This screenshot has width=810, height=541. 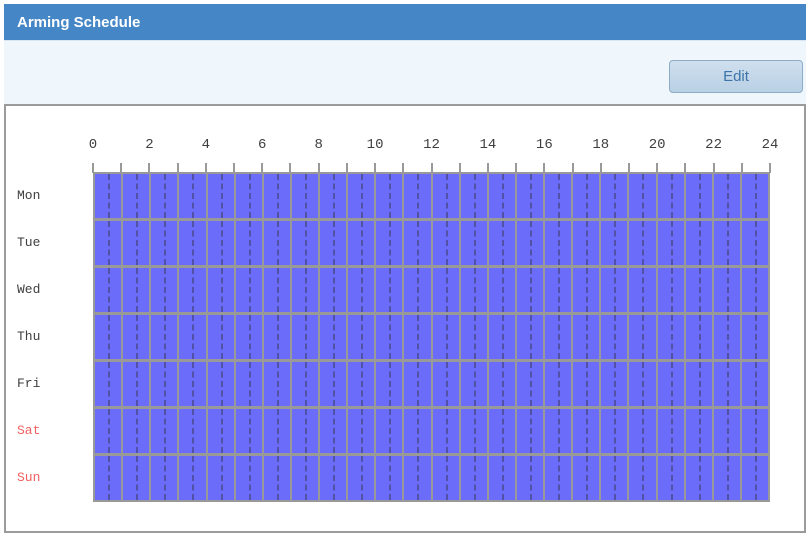 I want to click on toolbar: Edit, so click(x=405, y=72).